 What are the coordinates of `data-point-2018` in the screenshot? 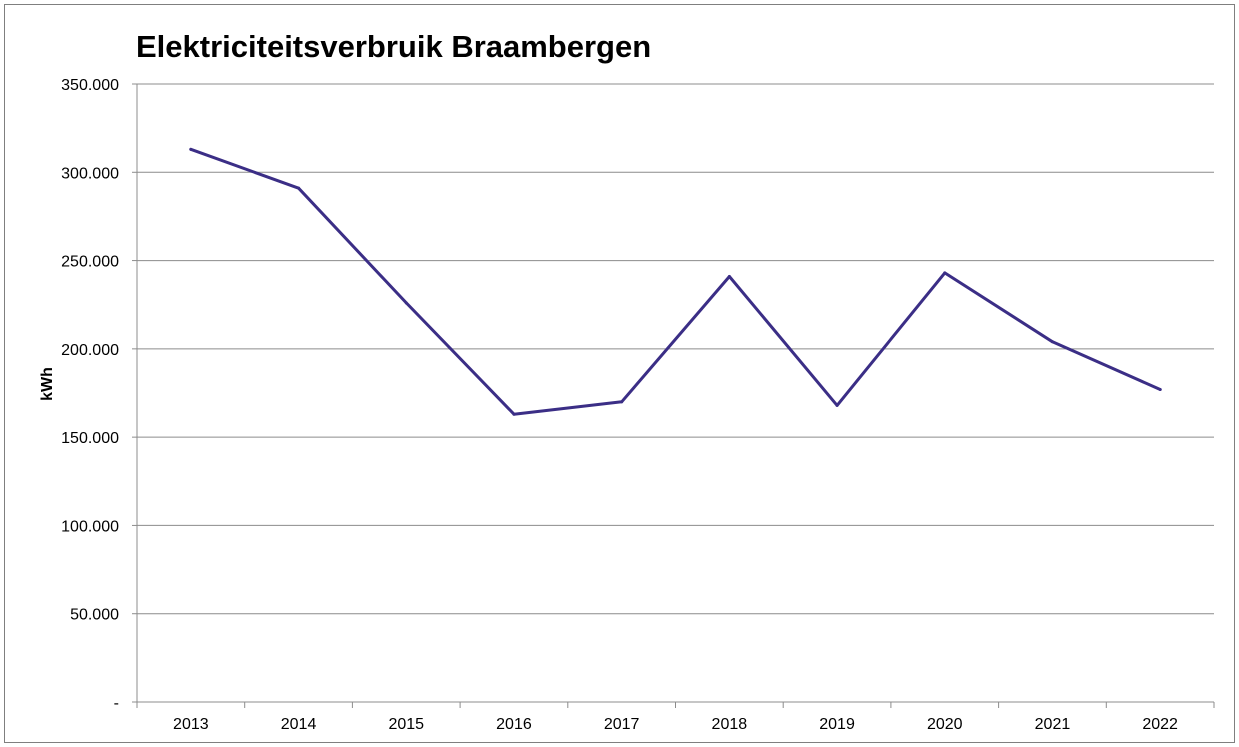 It's located at (729, 276).